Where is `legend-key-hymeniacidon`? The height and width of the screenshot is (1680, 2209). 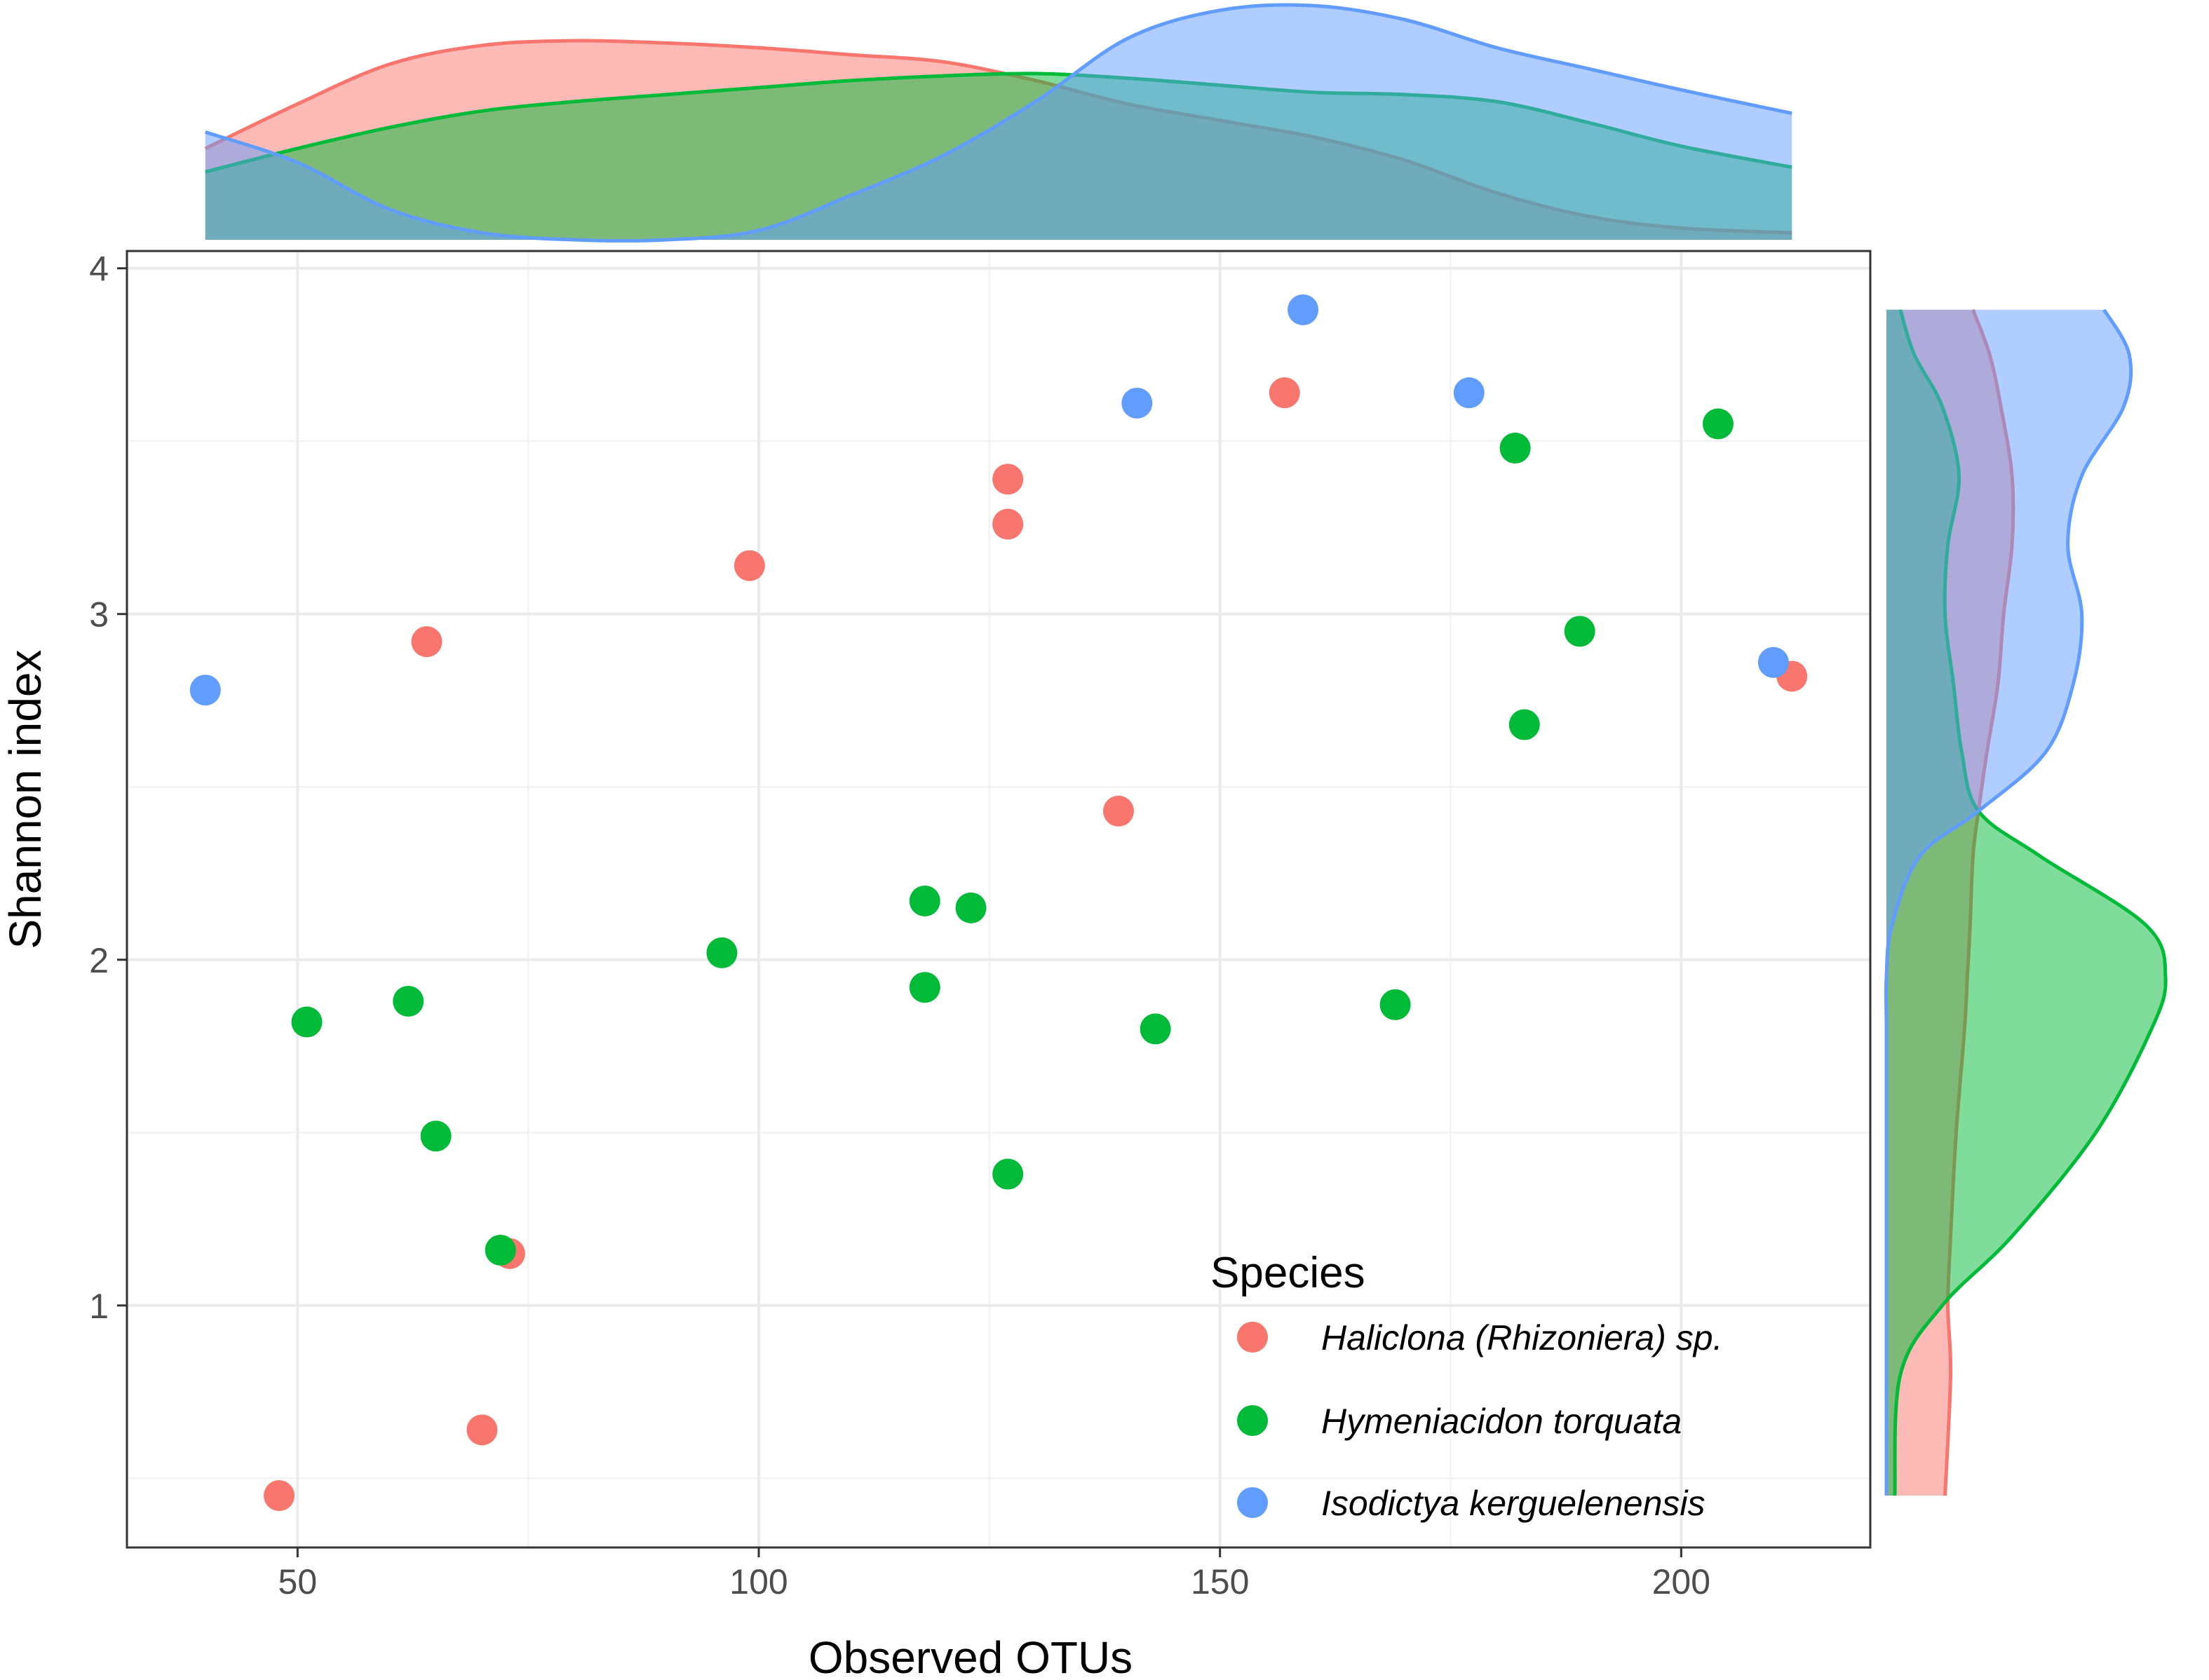 legend-key-hymeniacidon is located at coordinates (1252, 1420).